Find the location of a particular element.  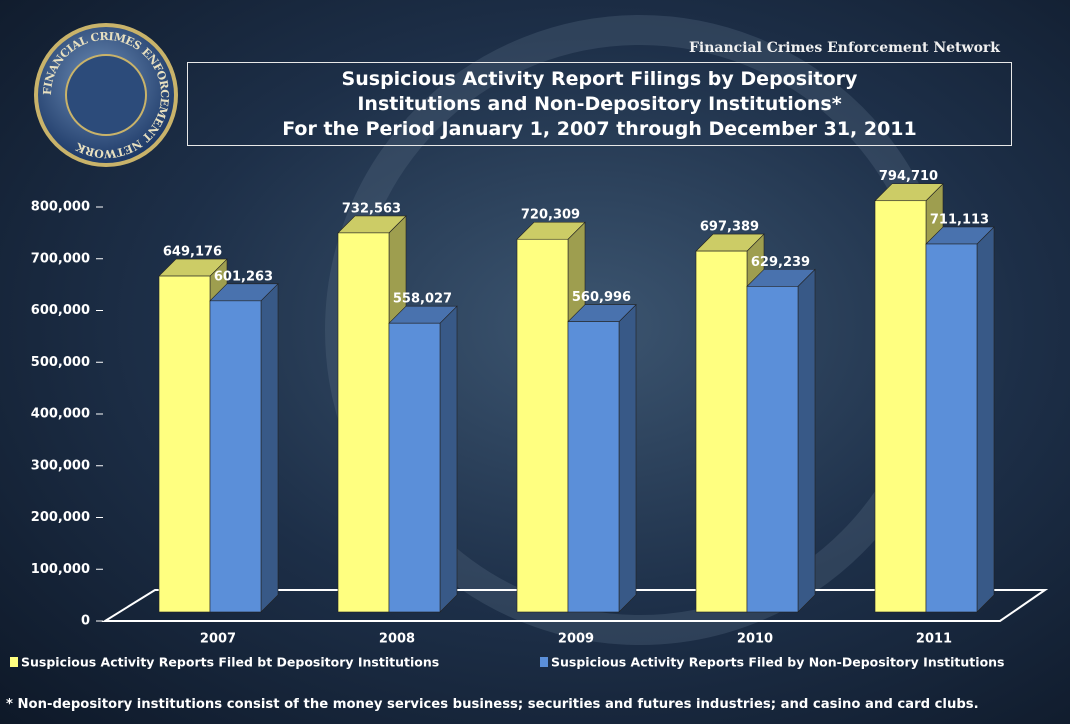

x-tick-label: 2011 is located at coordinates (934, 639).